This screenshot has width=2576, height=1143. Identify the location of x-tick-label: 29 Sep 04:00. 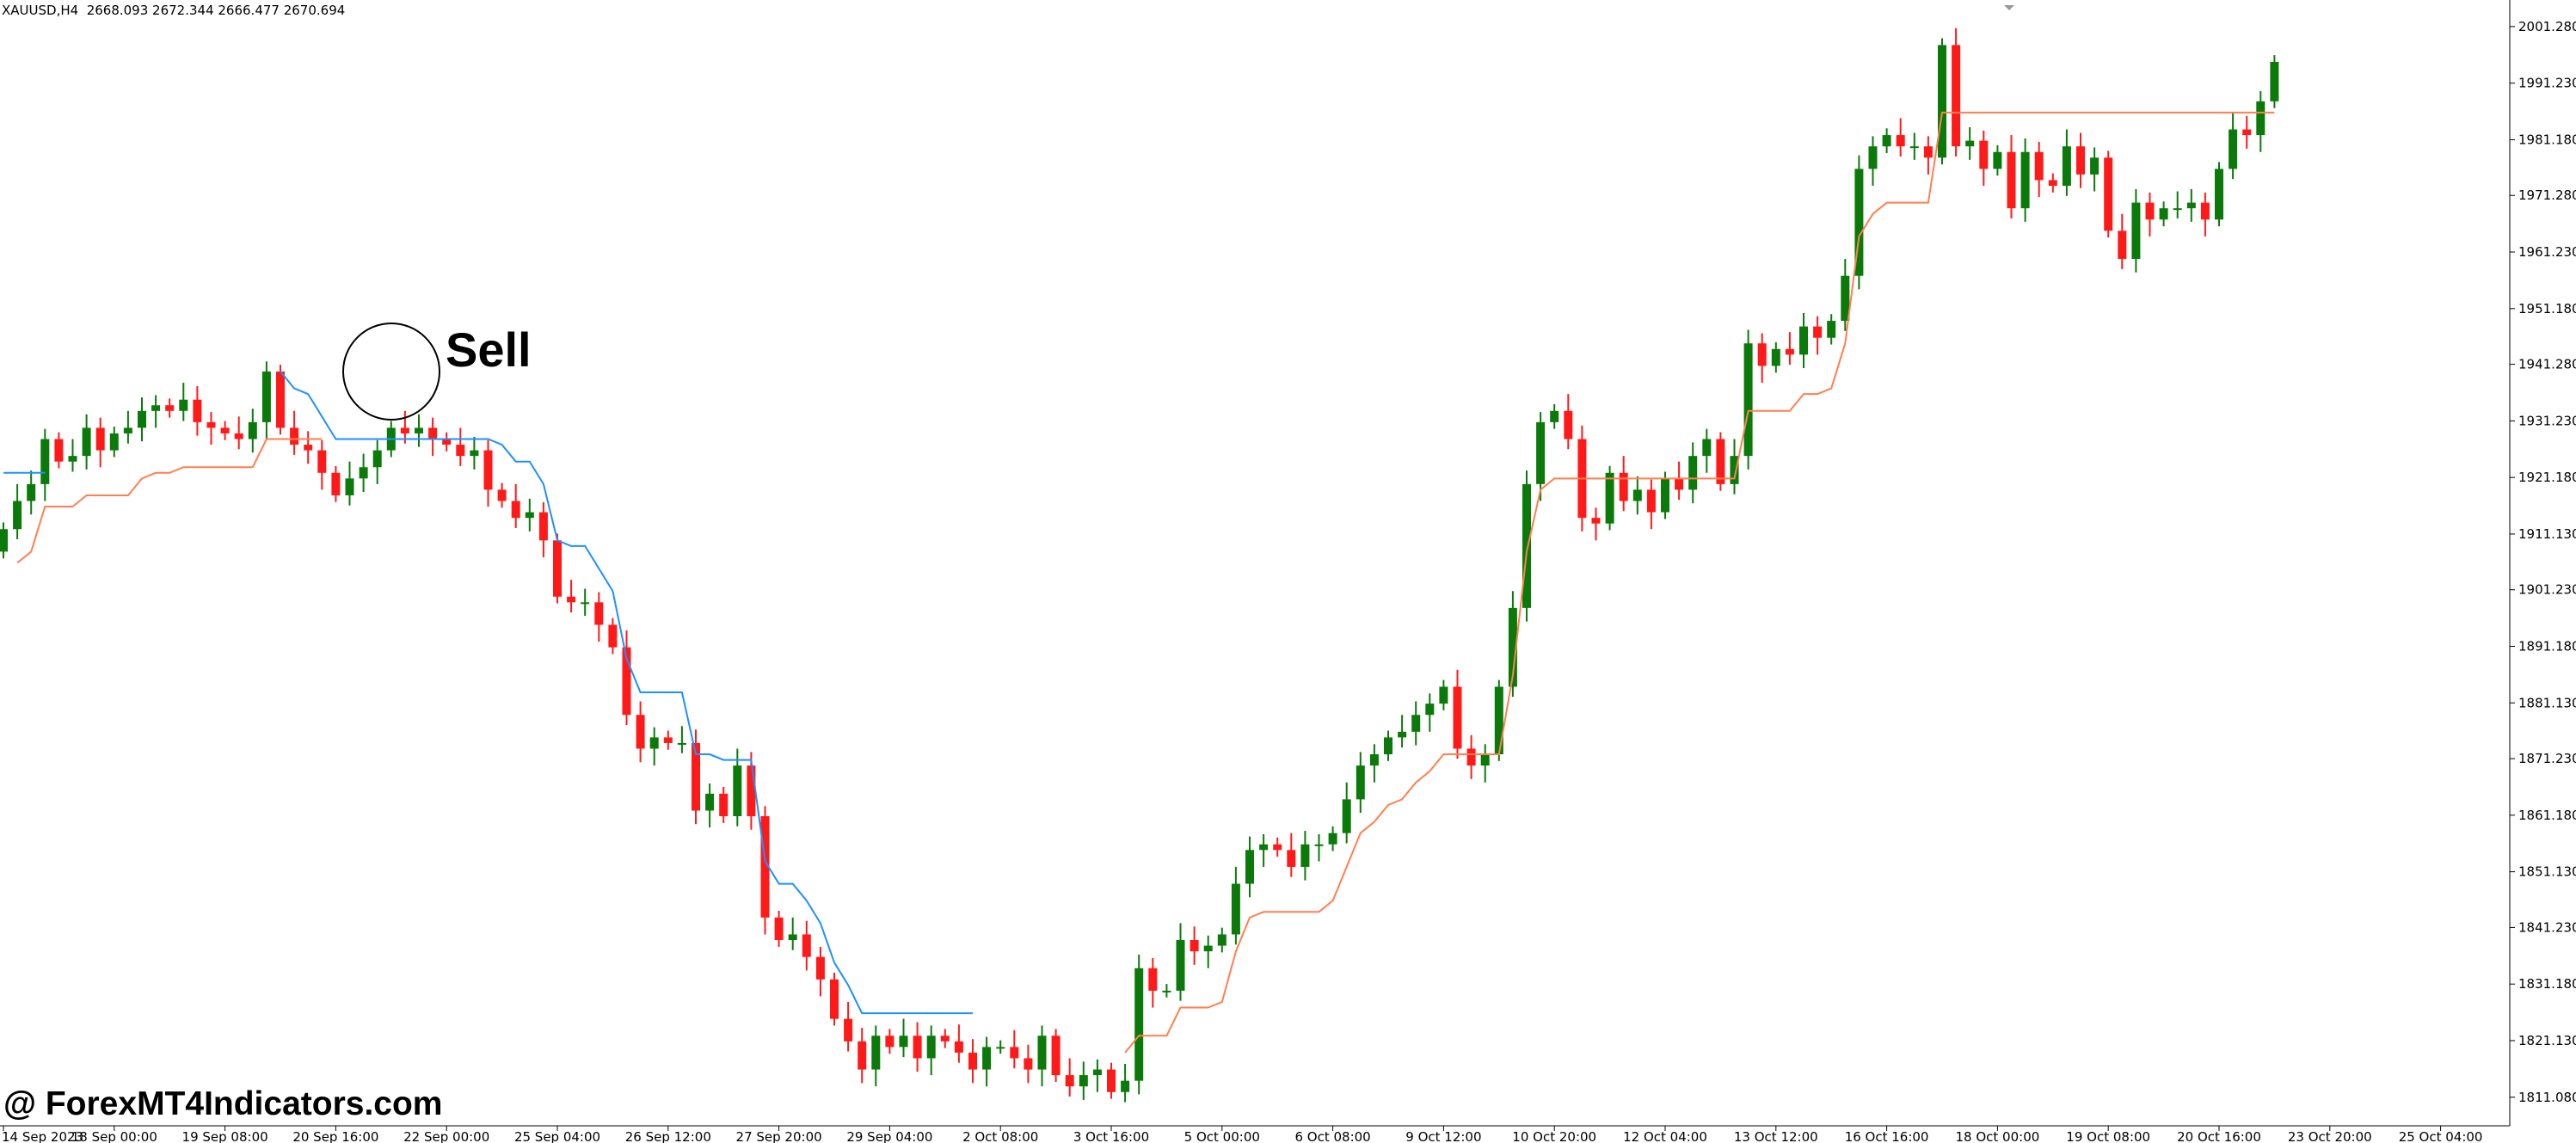
(889, 1136).